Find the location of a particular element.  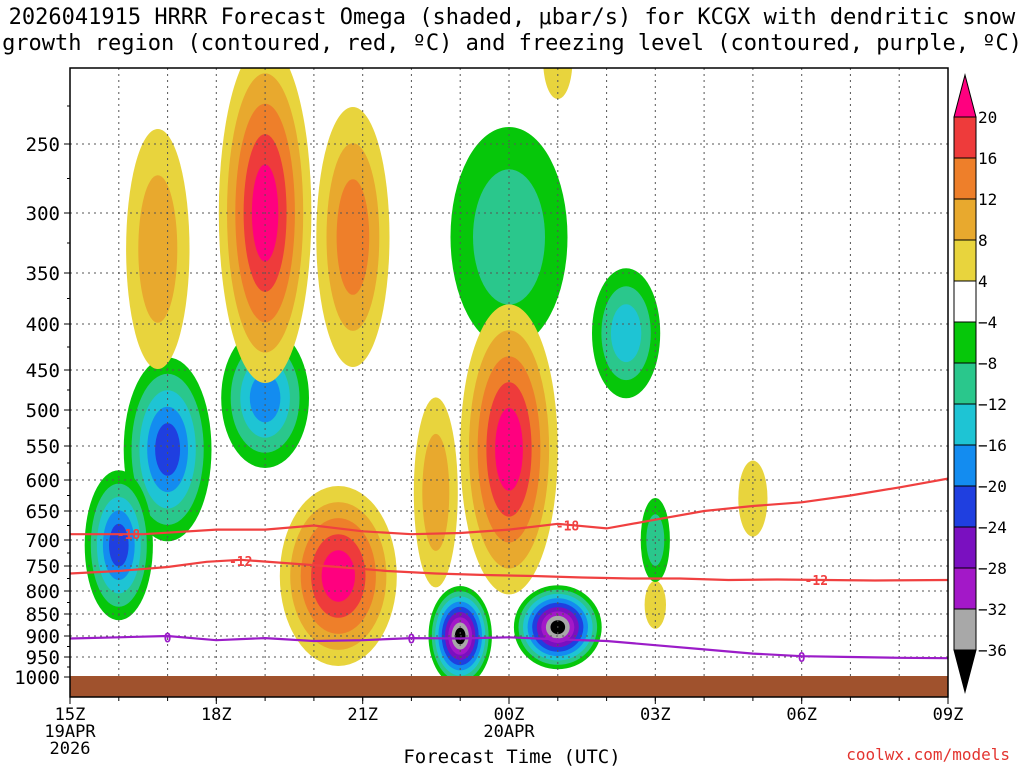

y-tick-label: 900 is located at coordinates (43, 637).